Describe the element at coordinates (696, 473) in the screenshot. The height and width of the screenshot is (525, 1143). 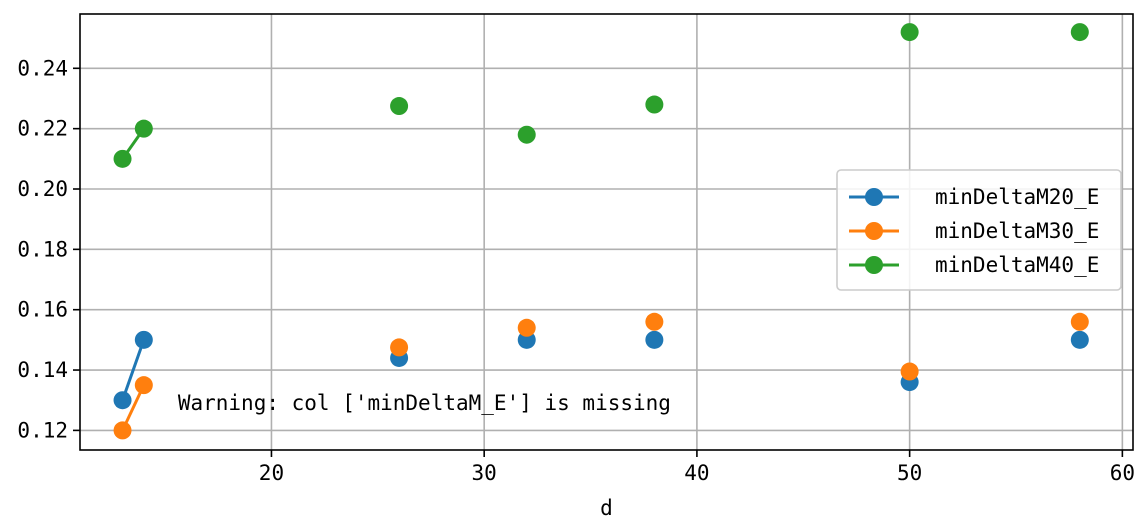
I see `x-tick-label: 40` at that location.